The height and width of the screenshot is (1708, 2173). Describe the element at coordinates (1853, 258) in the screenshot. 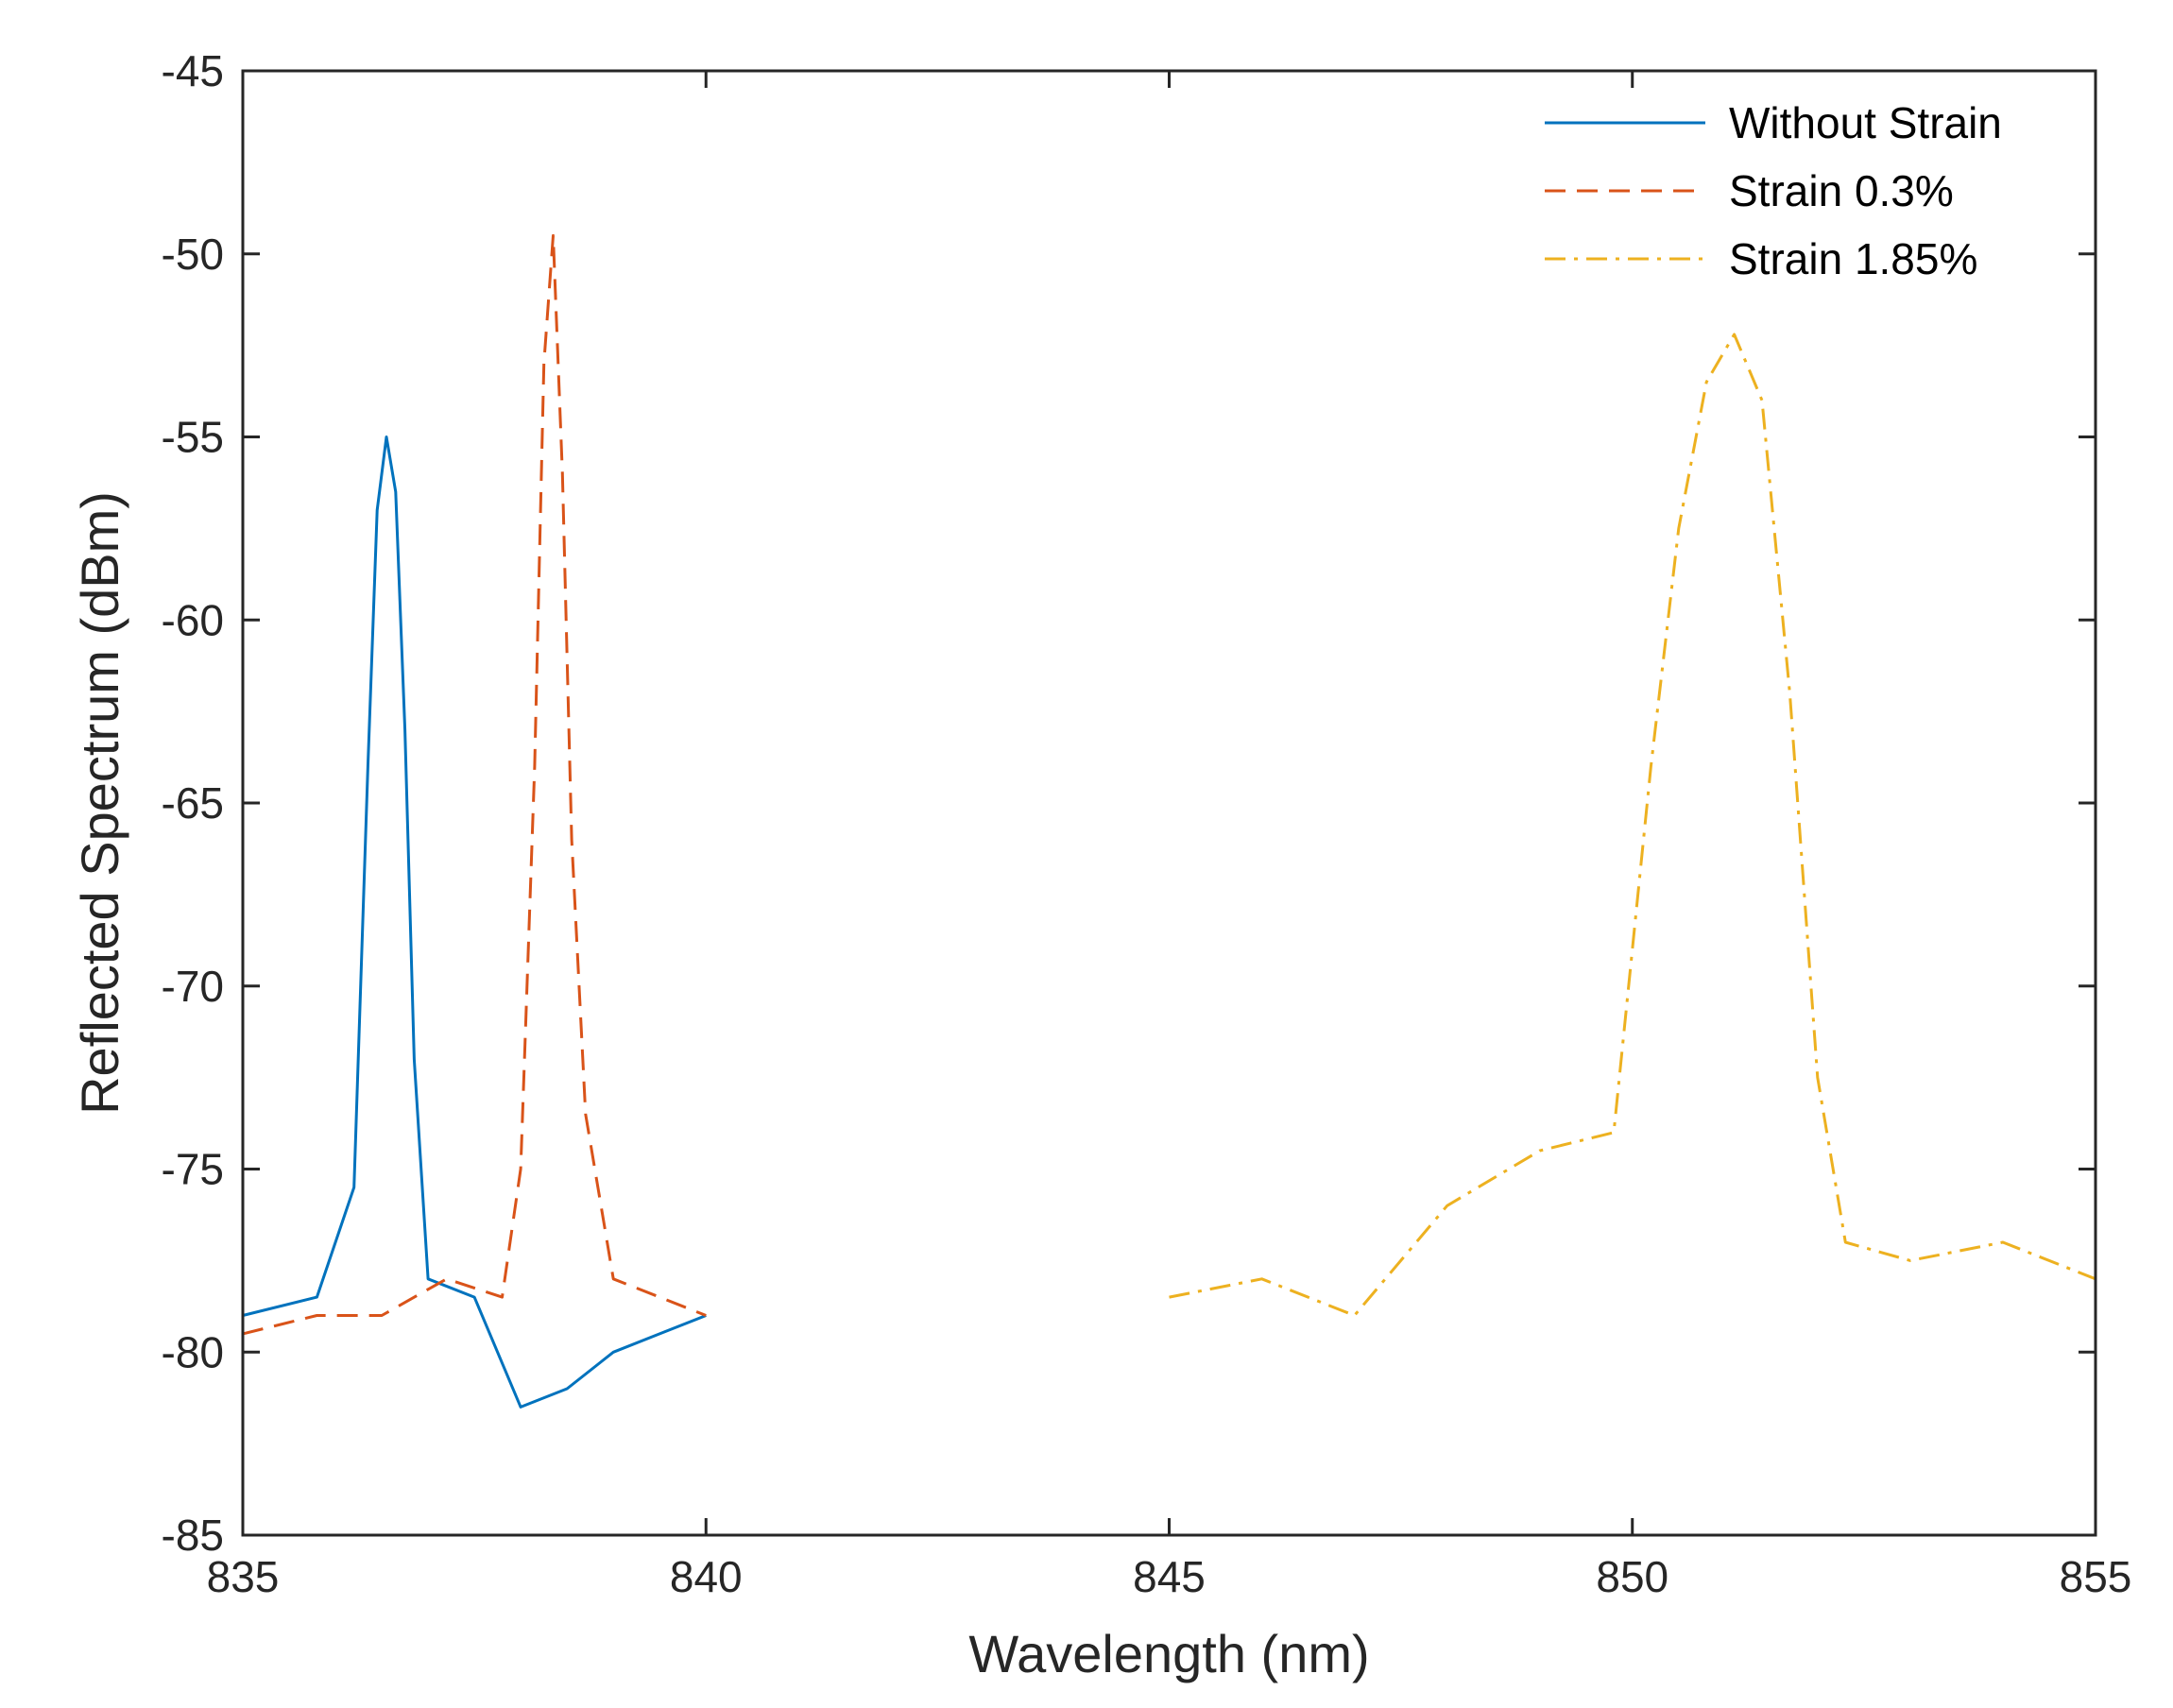

I see `legend-label: Strain 1.85%` at that location.